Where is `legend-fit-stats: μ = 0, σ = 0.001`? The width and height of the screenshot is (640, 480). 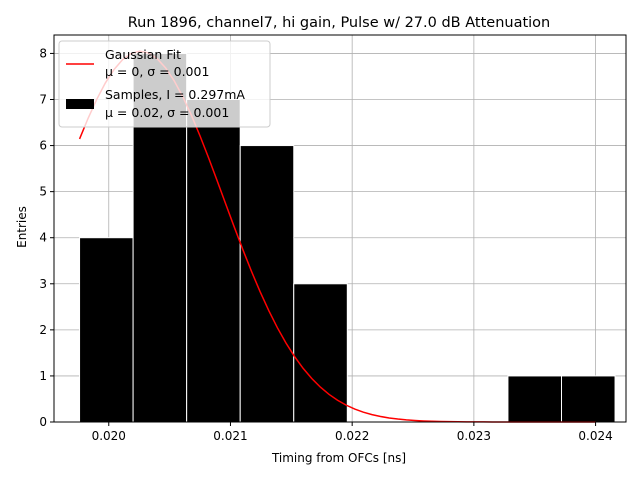
legend-fit-stats: μ = 0, σ = 0.001 is located at coordinates (157, 71).